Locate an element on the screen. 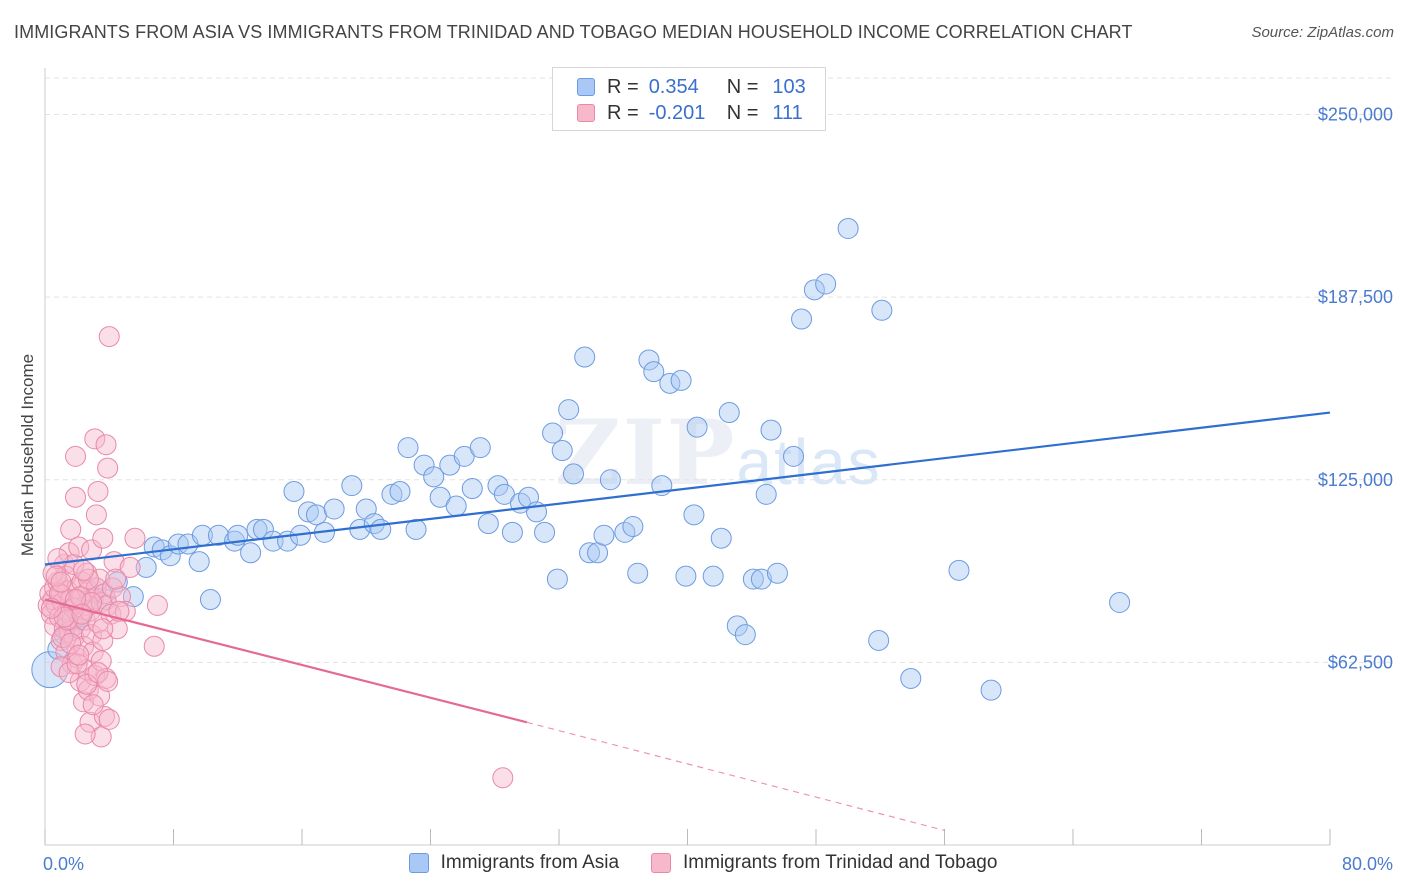  x-tick-label-min: 0.0% is located at coordinates (63, 864).